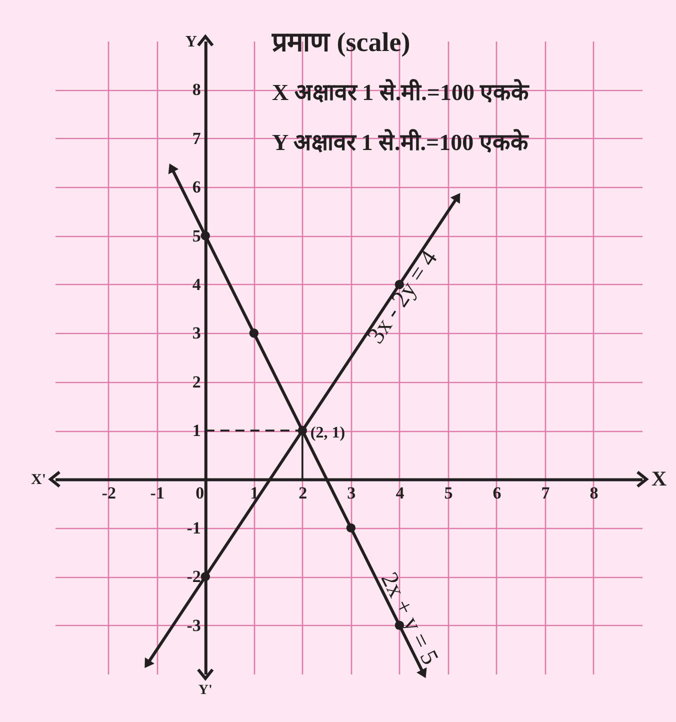 The height and width of the screenshot is (722, 676). What do you see at coordinates (200, 493) in the screenshot?
I see `x-tick-label: 0` at bounding box center [200, 493].